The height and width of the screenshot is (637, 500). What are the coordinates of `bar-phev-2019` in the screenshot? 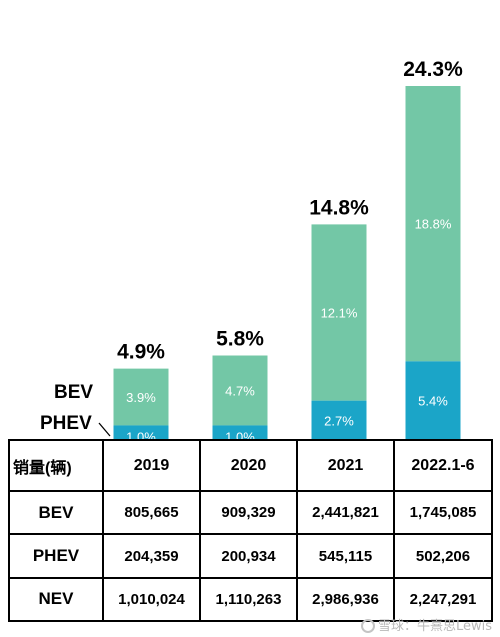 It's located at (141, 432).